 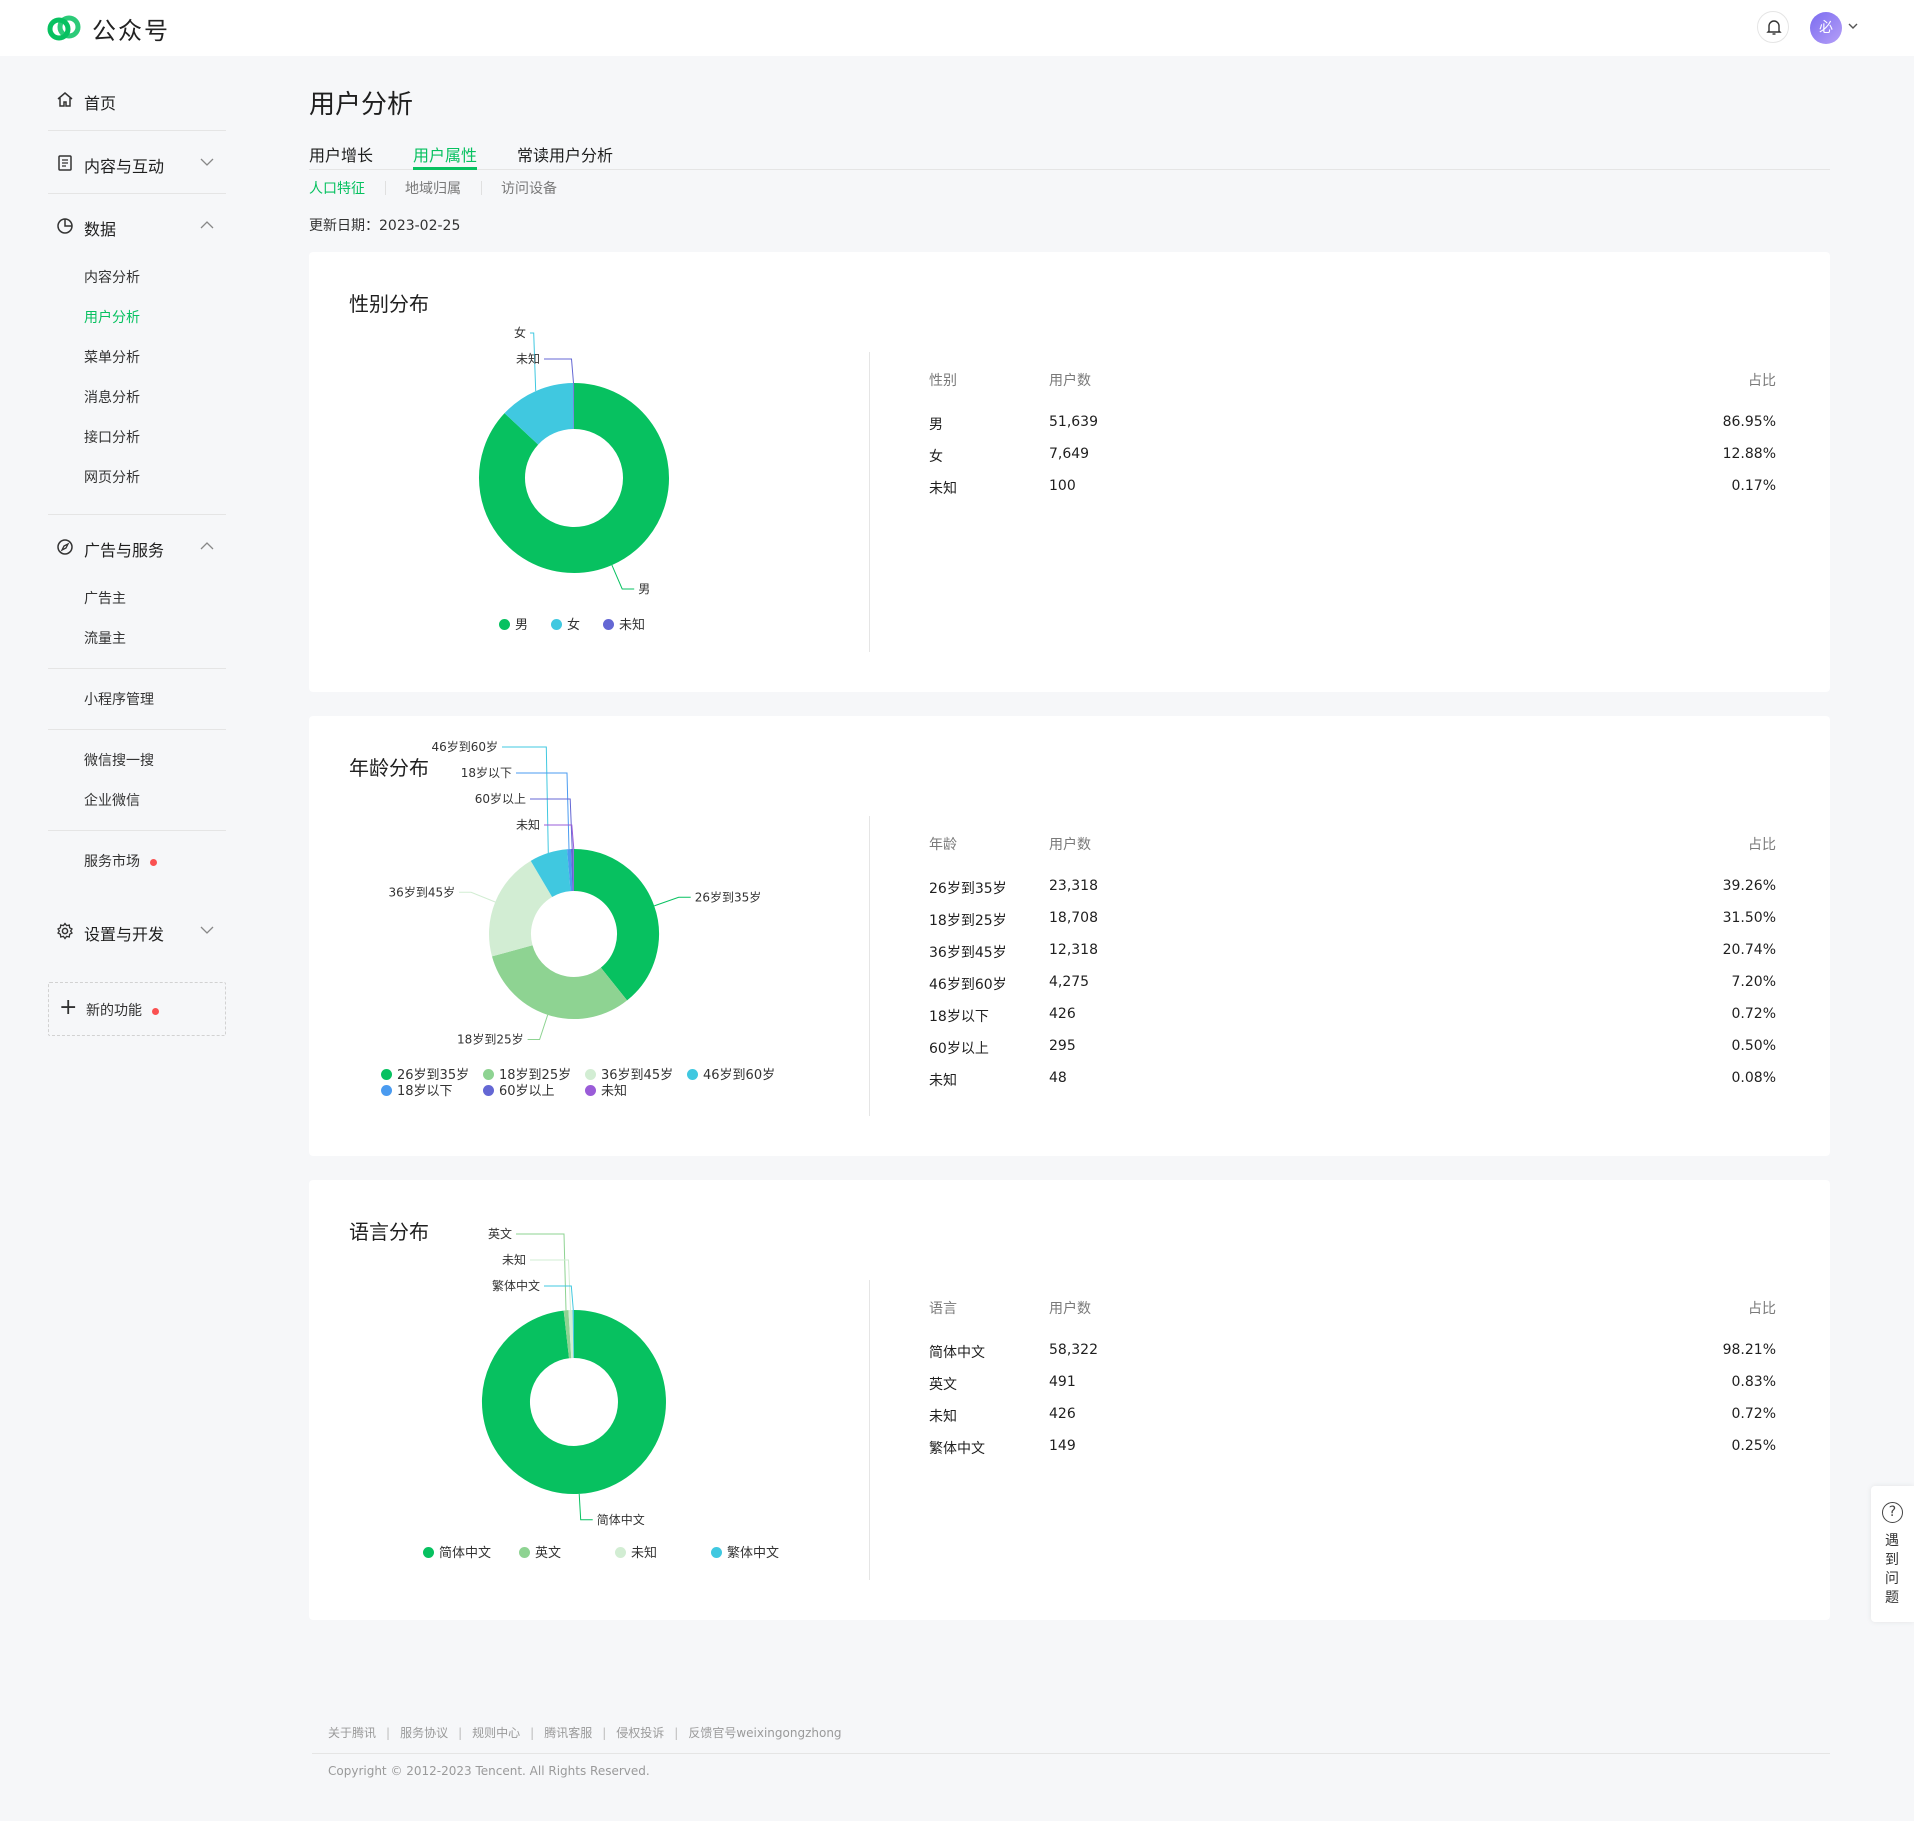 What do you see at coordinates (968, 985) in the screenshot?
I see `table-cell: 46岁到60岁` at bounding box center [968, 985].